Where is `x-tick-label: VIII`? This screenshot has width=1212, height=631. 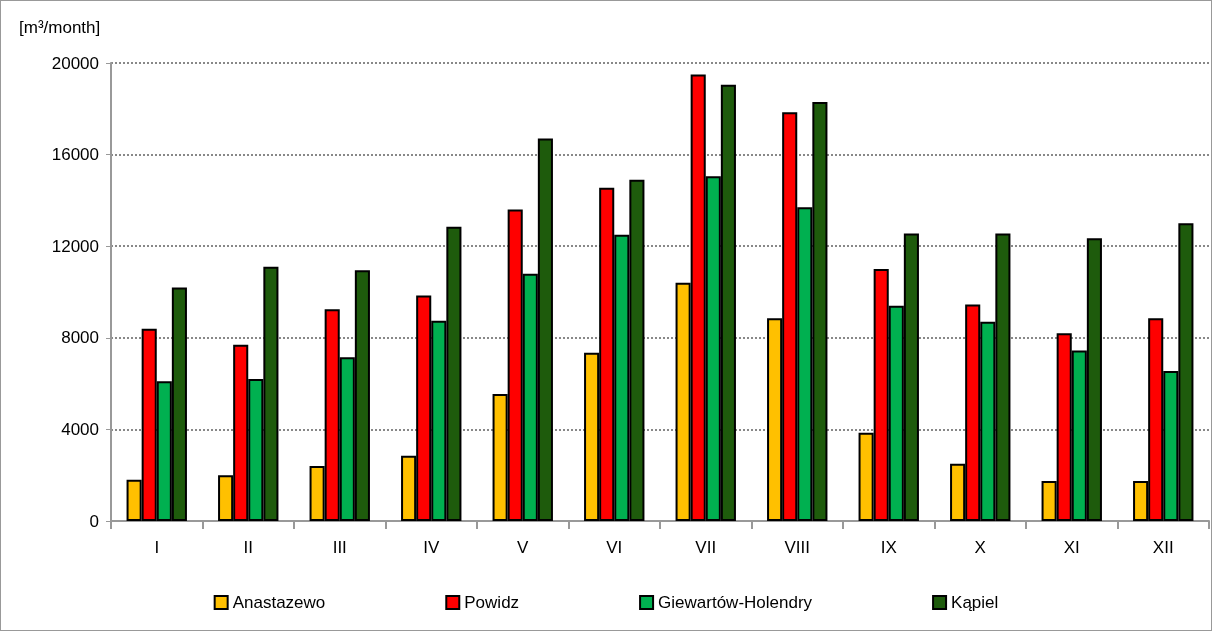
x-tick-label: VIII is located at coordinates (797, 547).